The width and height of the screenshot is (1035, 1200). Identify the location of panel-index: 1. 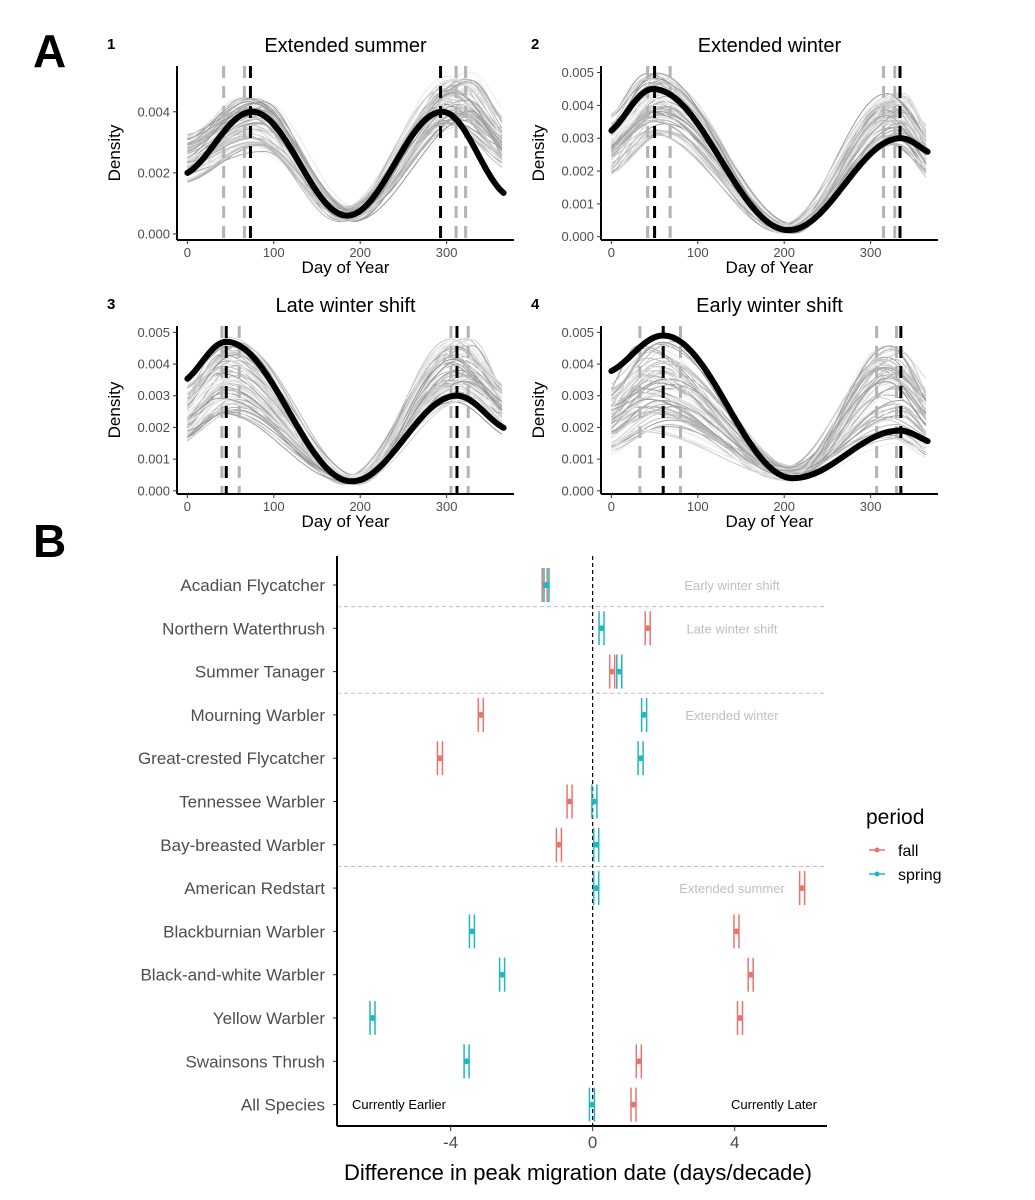
(111, 44).